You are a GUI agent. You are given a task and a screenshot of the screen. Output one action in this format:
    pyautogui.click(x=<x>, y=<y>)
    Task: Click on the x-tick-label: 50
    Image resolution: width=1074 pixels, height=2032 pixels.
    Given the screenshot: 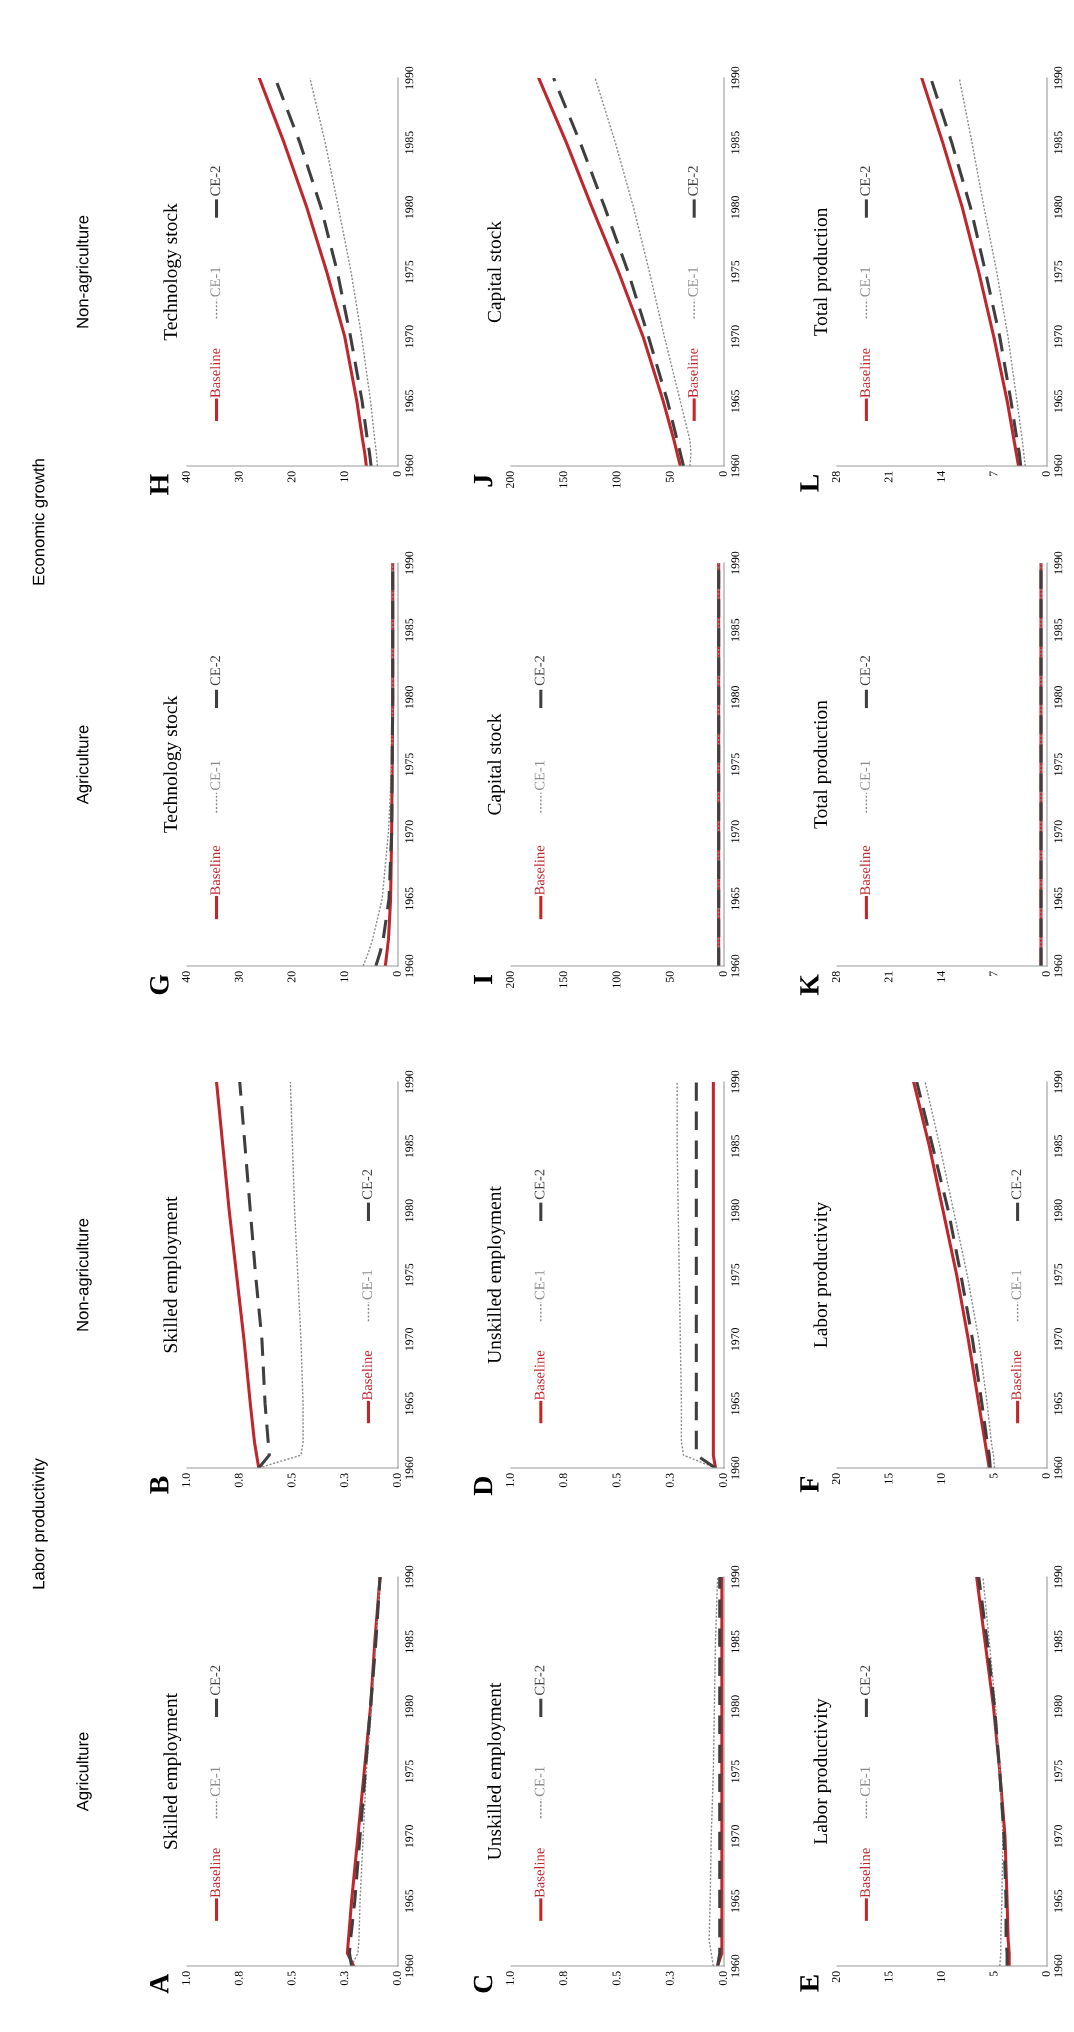 What is the action you would take?
    pyautogui.click(x=669, y=476)
    